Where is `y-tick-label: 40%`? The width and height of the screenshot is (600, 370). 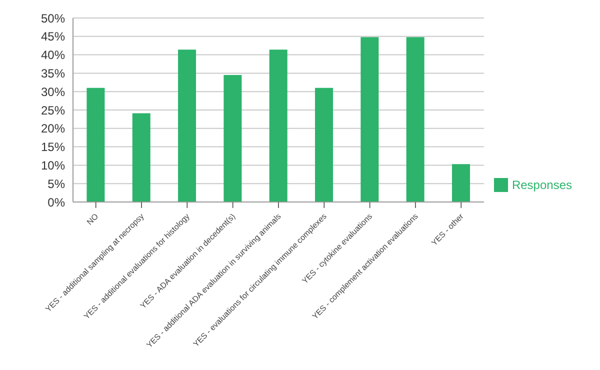 y-tick-label: 40% is located at coordinates (53, 55).